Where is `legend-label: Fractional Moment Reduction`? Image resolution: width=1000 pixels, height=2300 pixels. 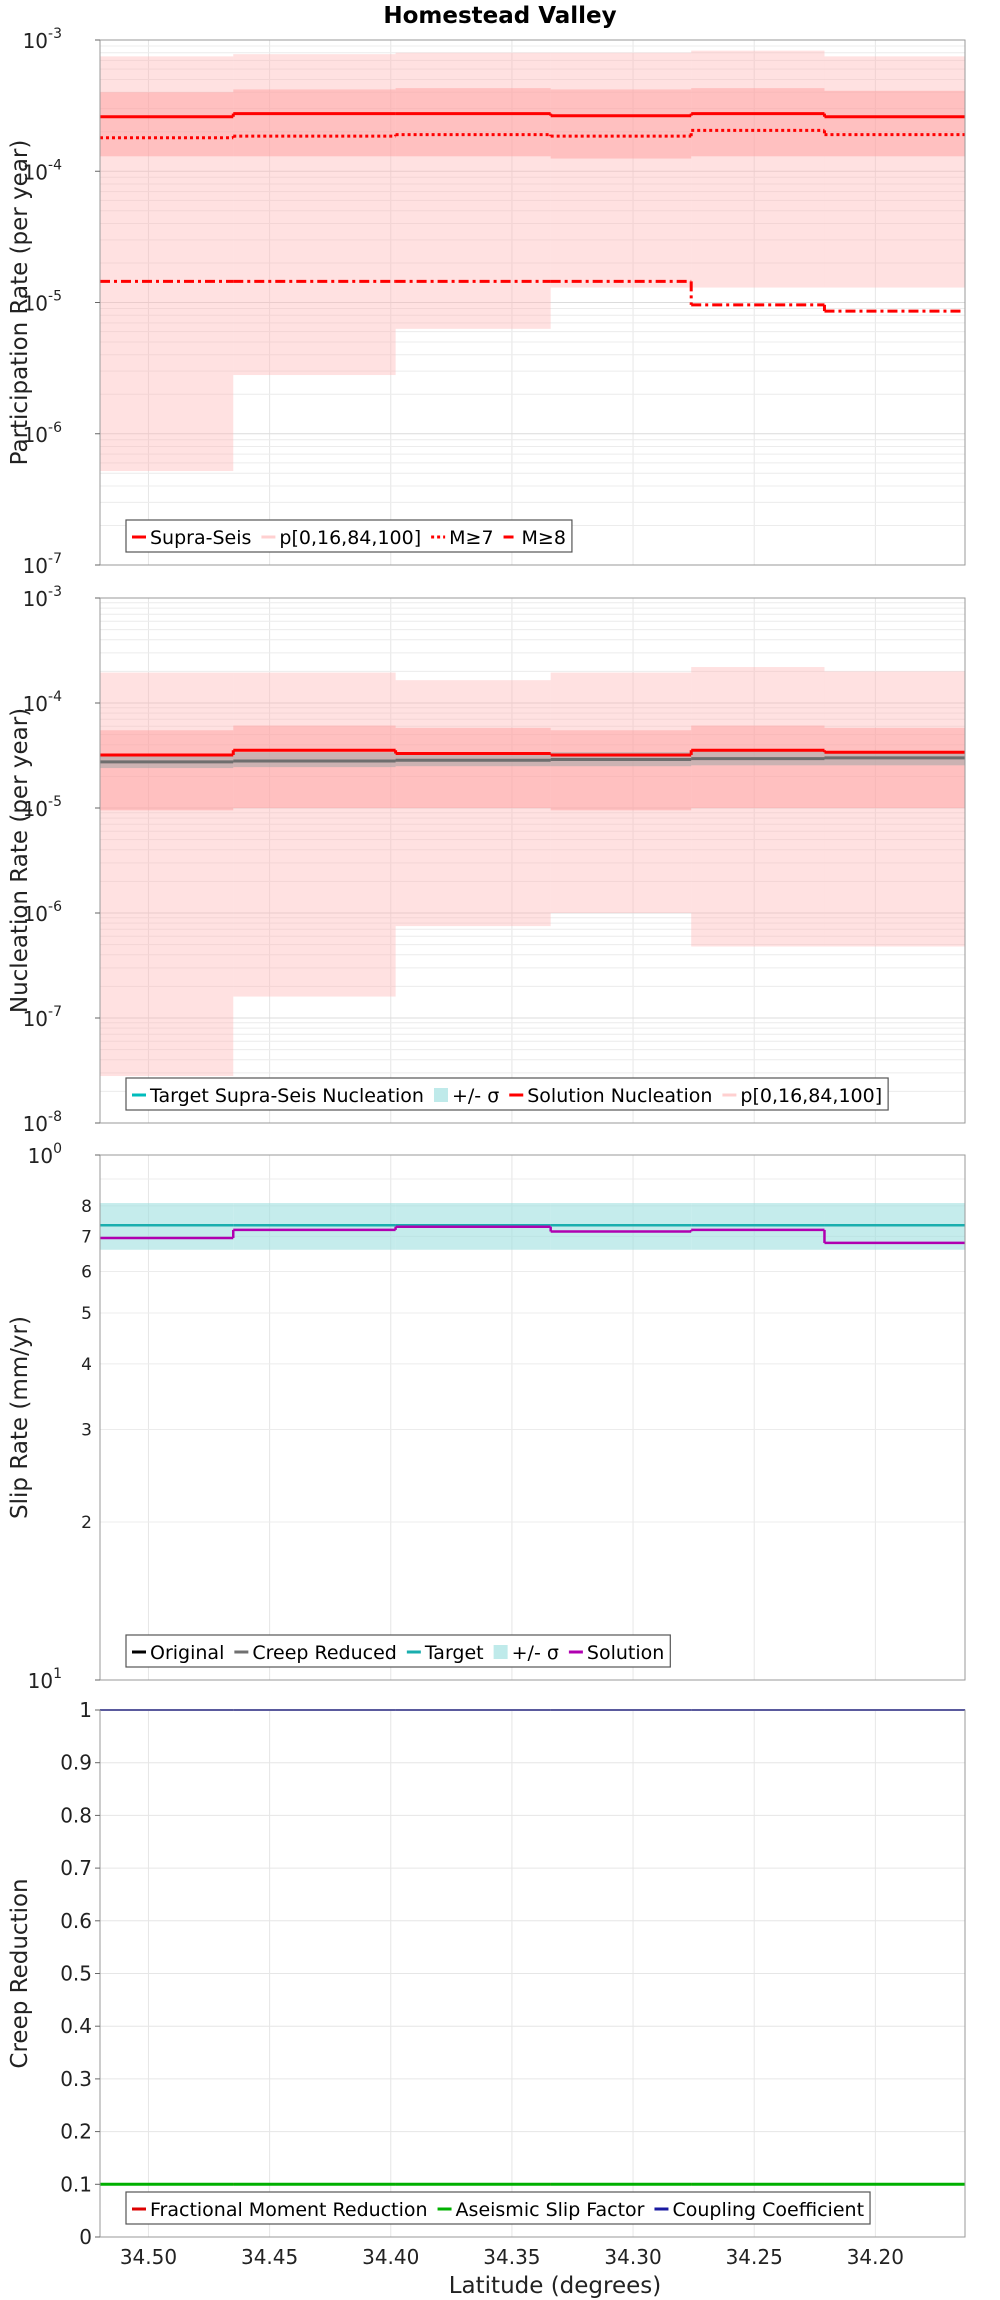
legend-label: Fractional Moment Reduction is located at coordinates (289, 2210).